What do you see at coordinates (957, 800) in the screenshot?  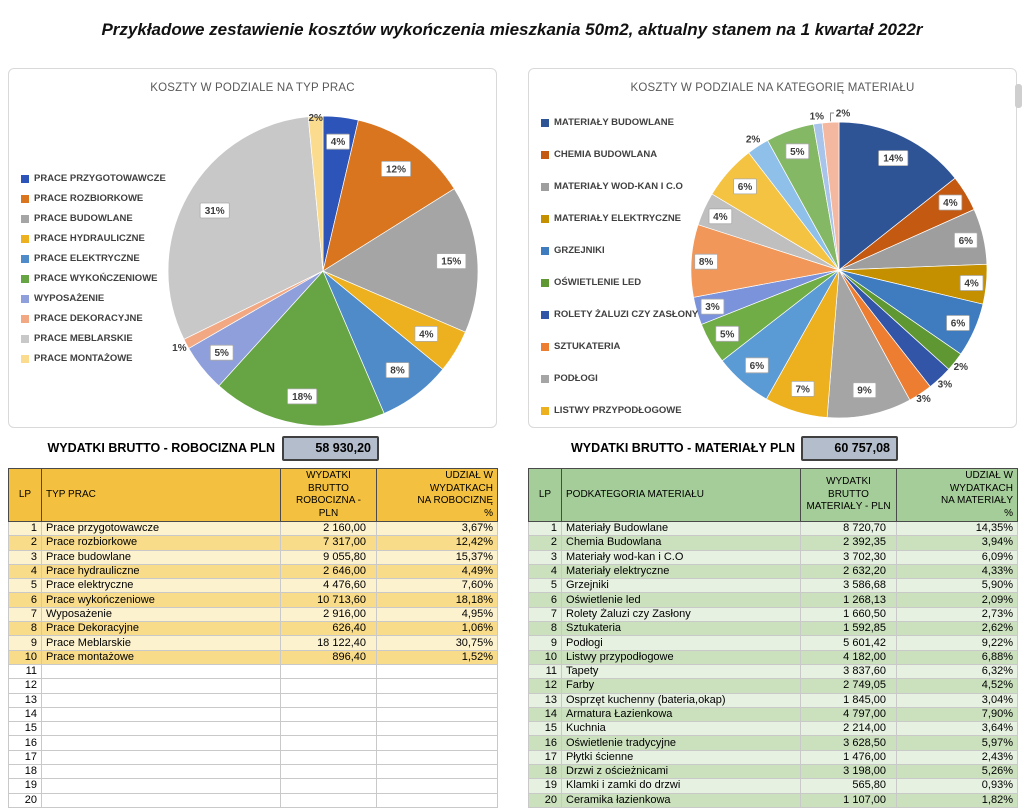 I see `table-cell: 1,82%` at bounding box center [957, 800].